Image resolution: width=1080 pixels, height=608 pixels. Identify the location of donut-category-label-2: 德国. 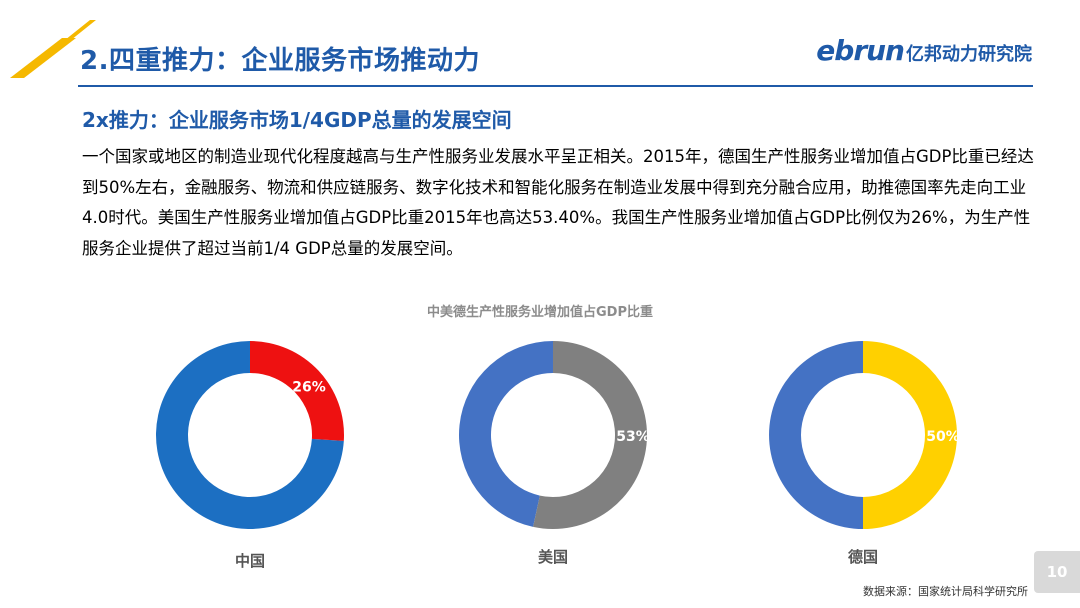
(863, 557).